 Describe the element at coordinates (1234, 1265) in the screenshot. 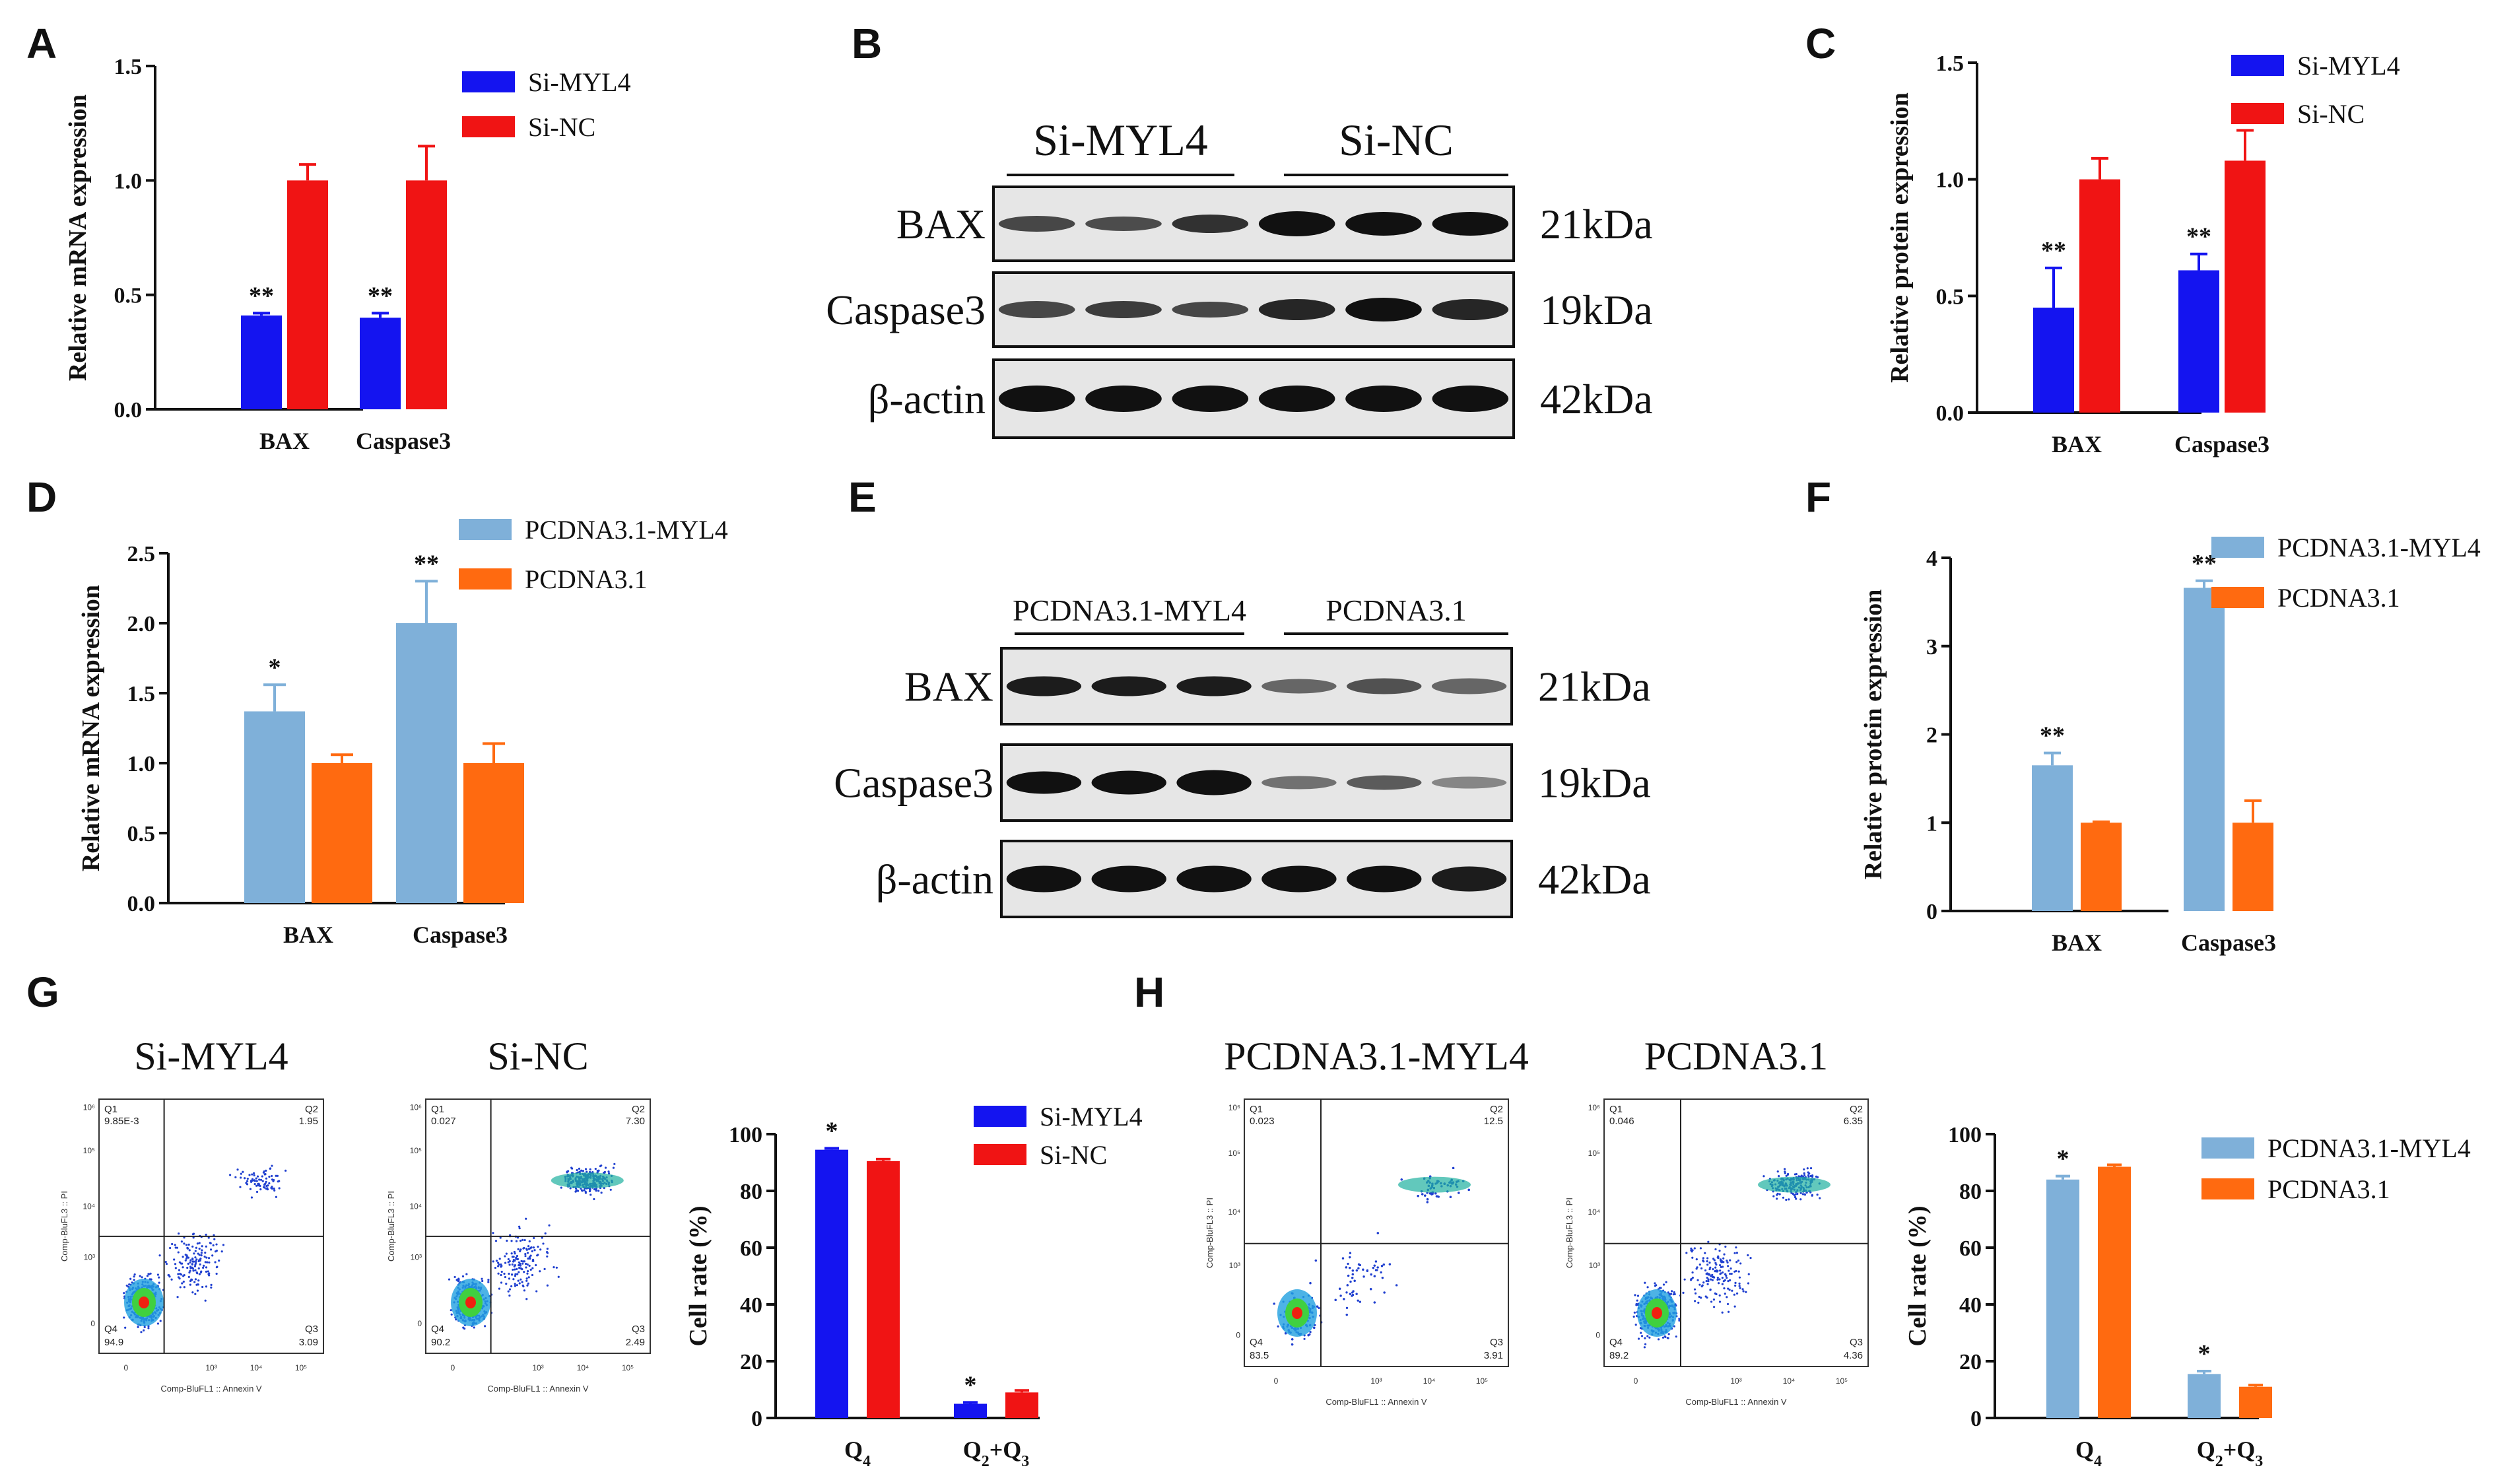

I see `y-tick: 10³` at that location.